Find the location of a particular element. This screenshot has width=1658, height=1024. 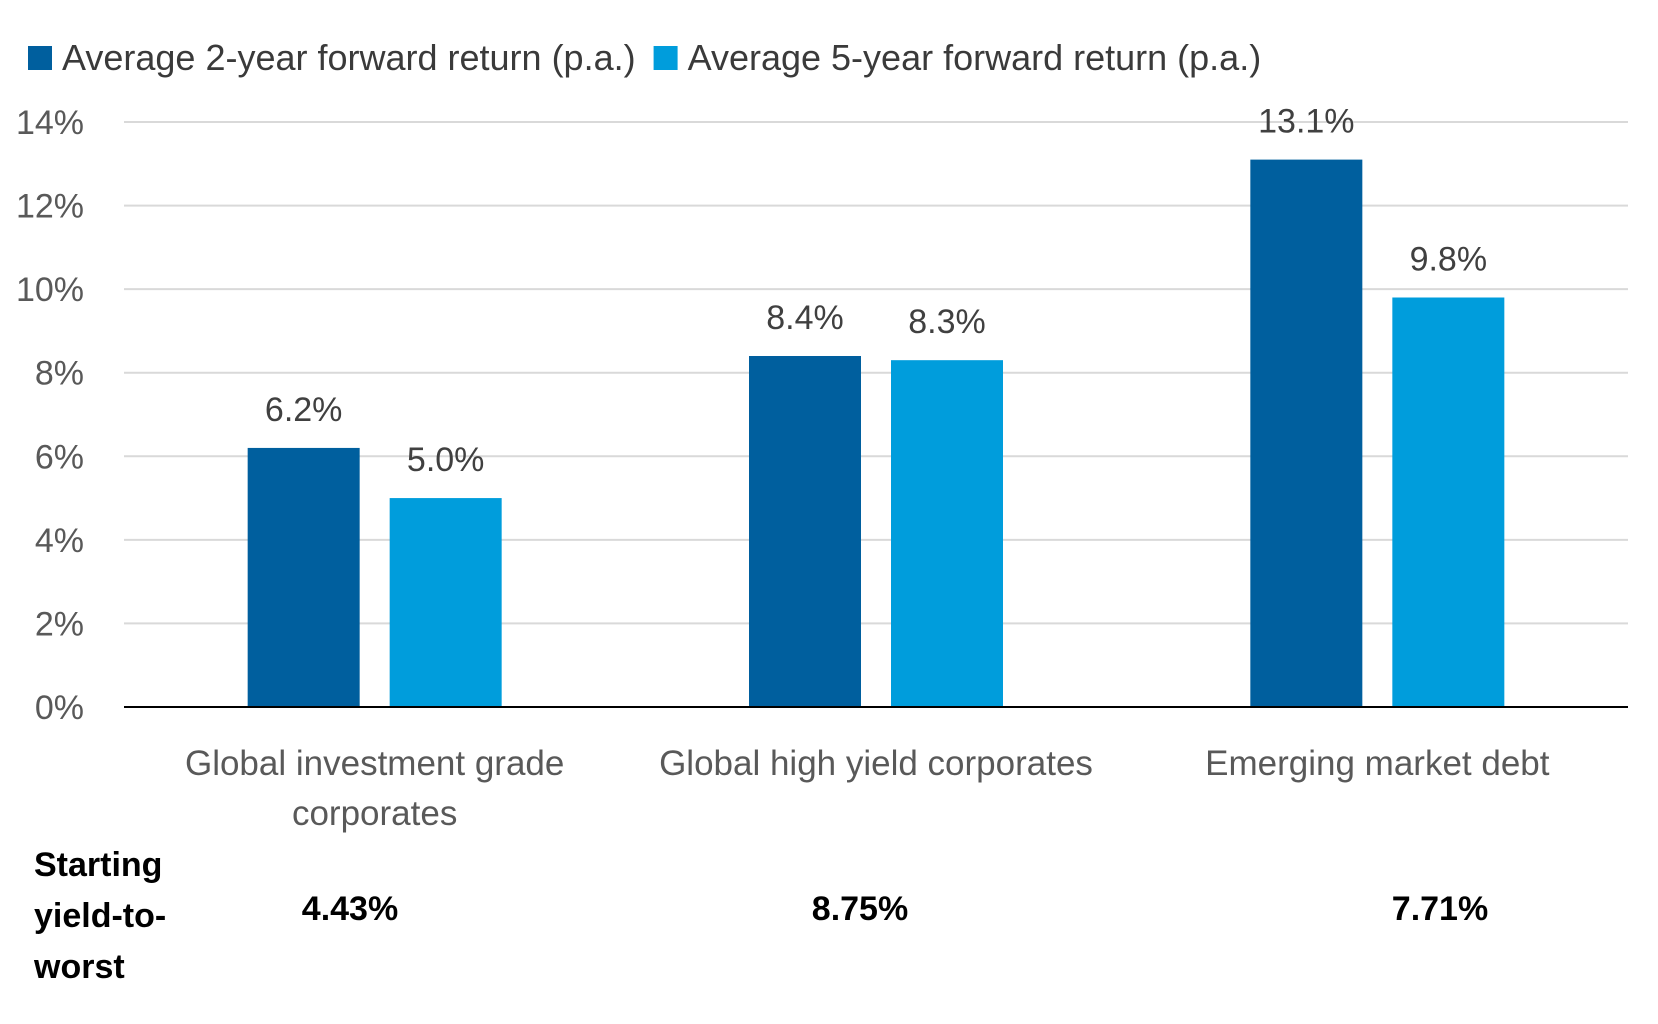

x-category-label: Emerging market debt is located at coordinates (1377, 763).